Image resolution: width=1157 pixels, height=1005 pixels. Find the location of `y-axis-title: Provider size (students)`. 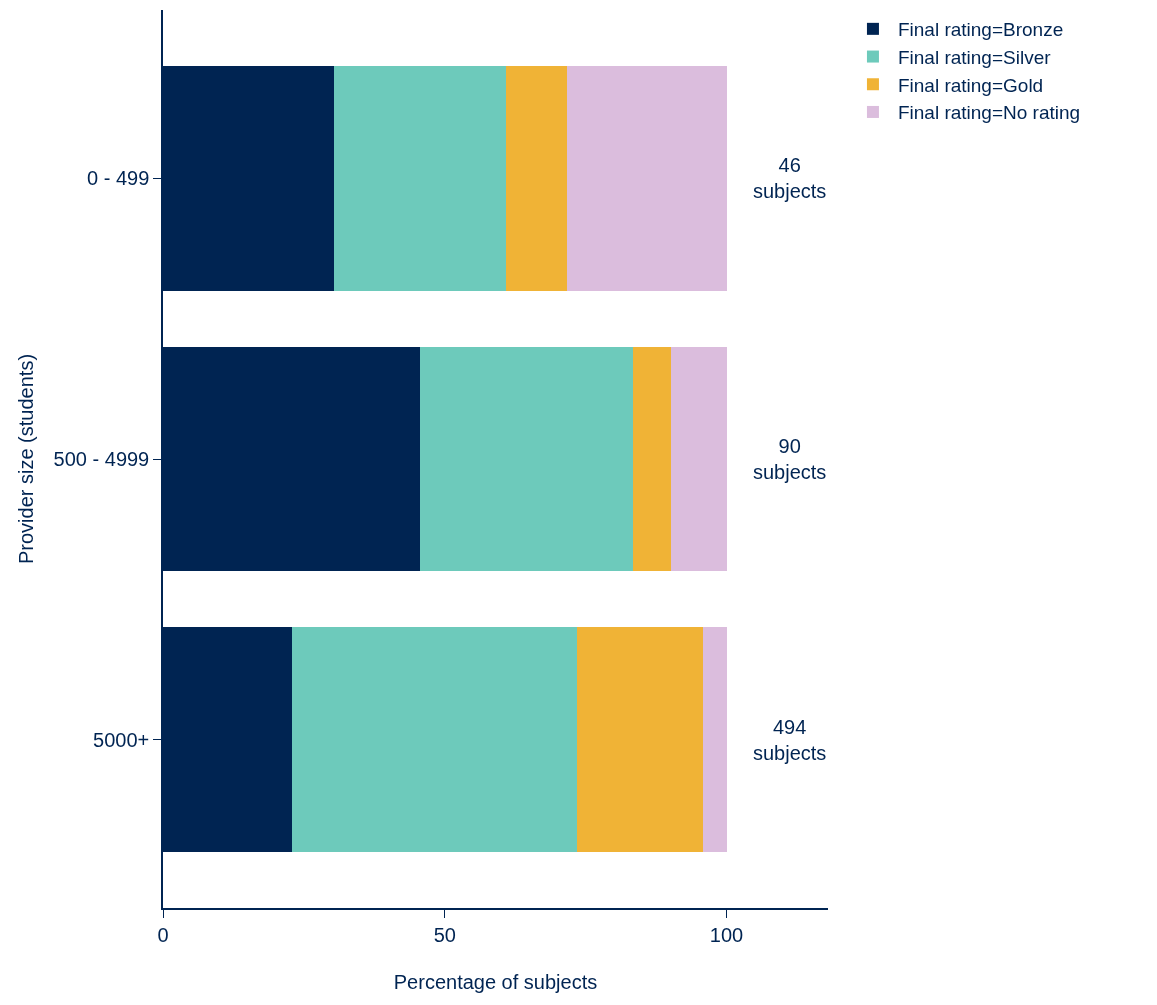

y-axis-title: Provider size (students) is located at coordinates (25, 459).